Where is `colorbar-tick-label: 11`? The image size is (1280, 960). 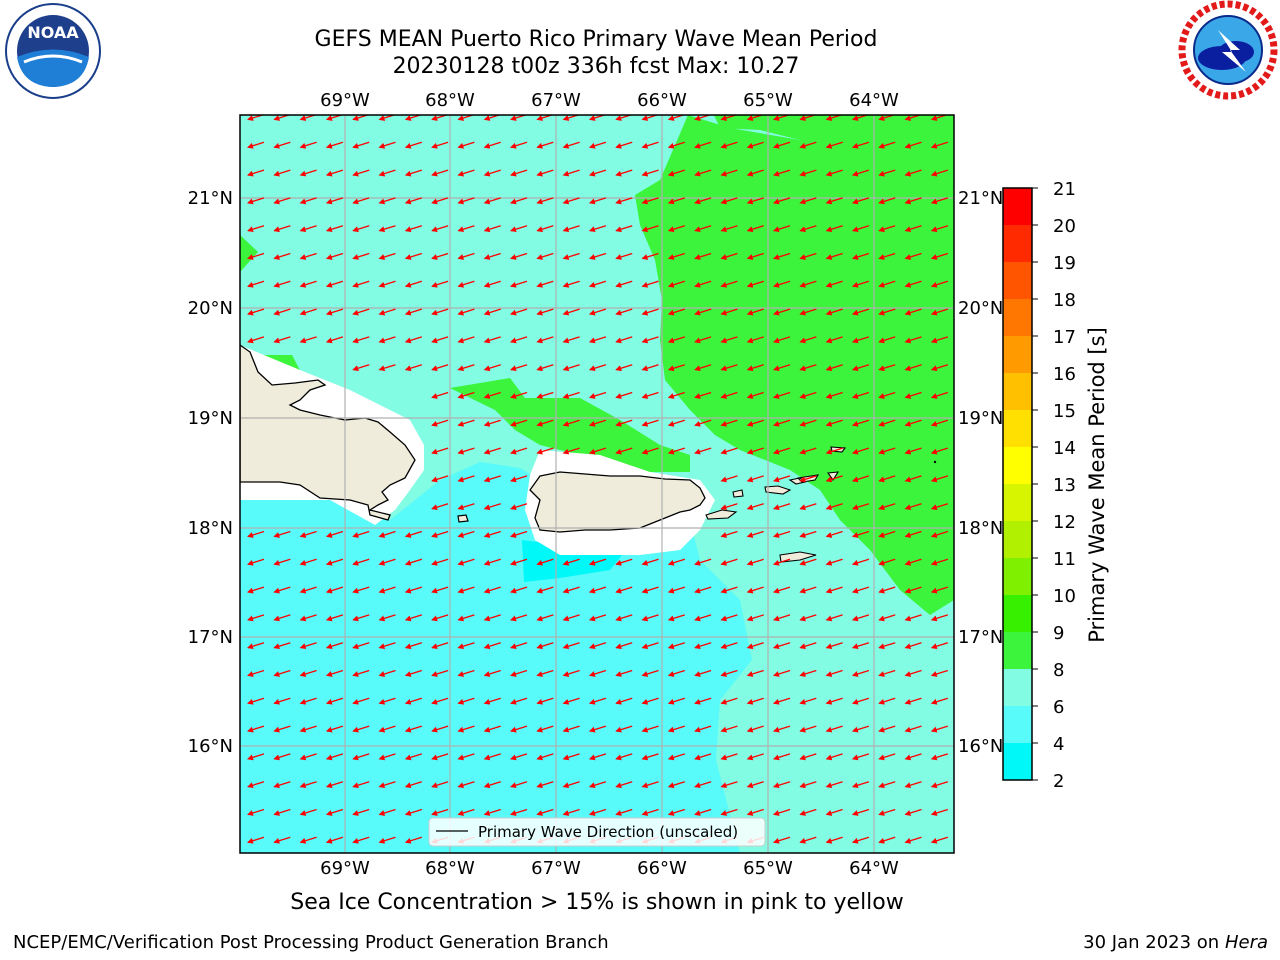 colorbar-tick-label: 11 is located at coordinates (1064, 559).